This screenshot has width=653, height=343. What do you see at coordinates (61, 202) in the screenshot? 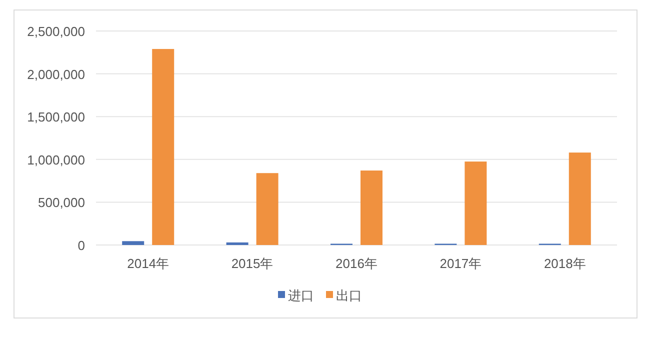
I see `y-tick-label: 500,000` at bounding box center [61, 202].